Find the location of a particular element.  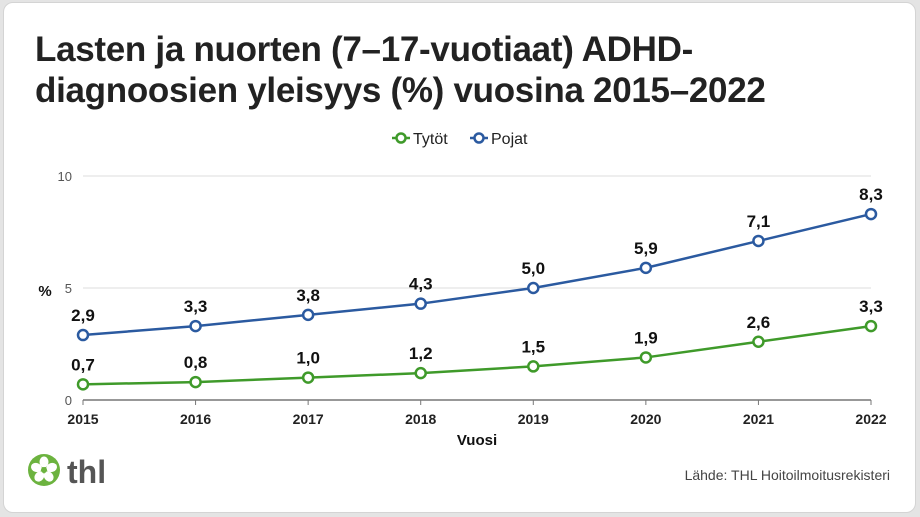

data-label: 1,2 is located at coordinates (421, 353).